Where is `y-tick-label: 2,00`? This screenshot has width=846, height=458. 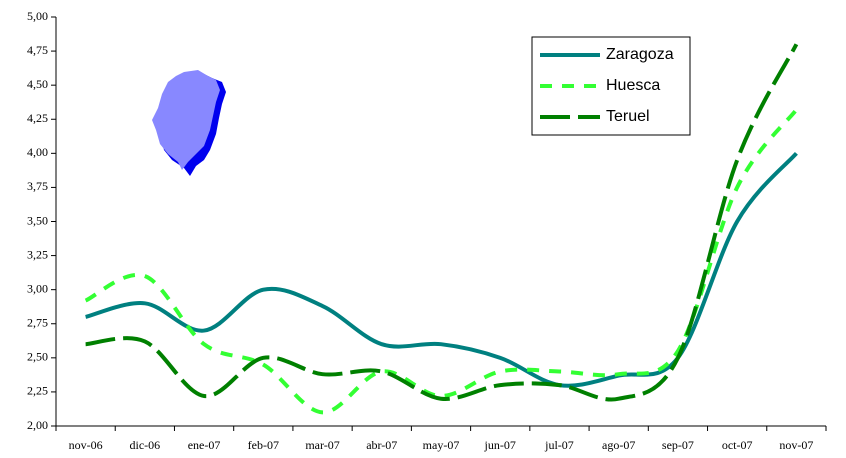 y-tick-label: 2,00 is located at coordinates (37, 425).